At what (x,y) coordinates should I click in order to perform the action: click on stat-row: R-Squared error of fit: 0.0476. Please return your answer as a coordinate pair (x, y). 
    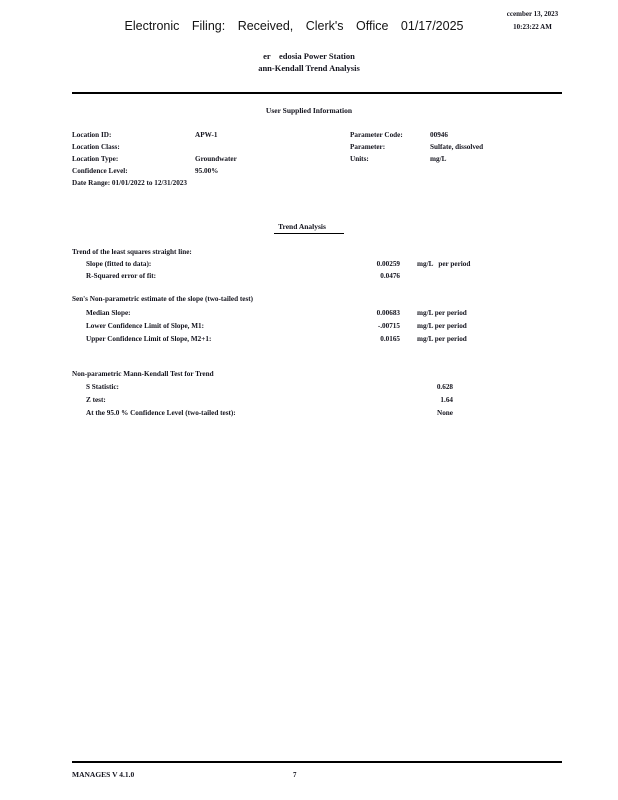
    Looking at the image, I should click on (309, 277).